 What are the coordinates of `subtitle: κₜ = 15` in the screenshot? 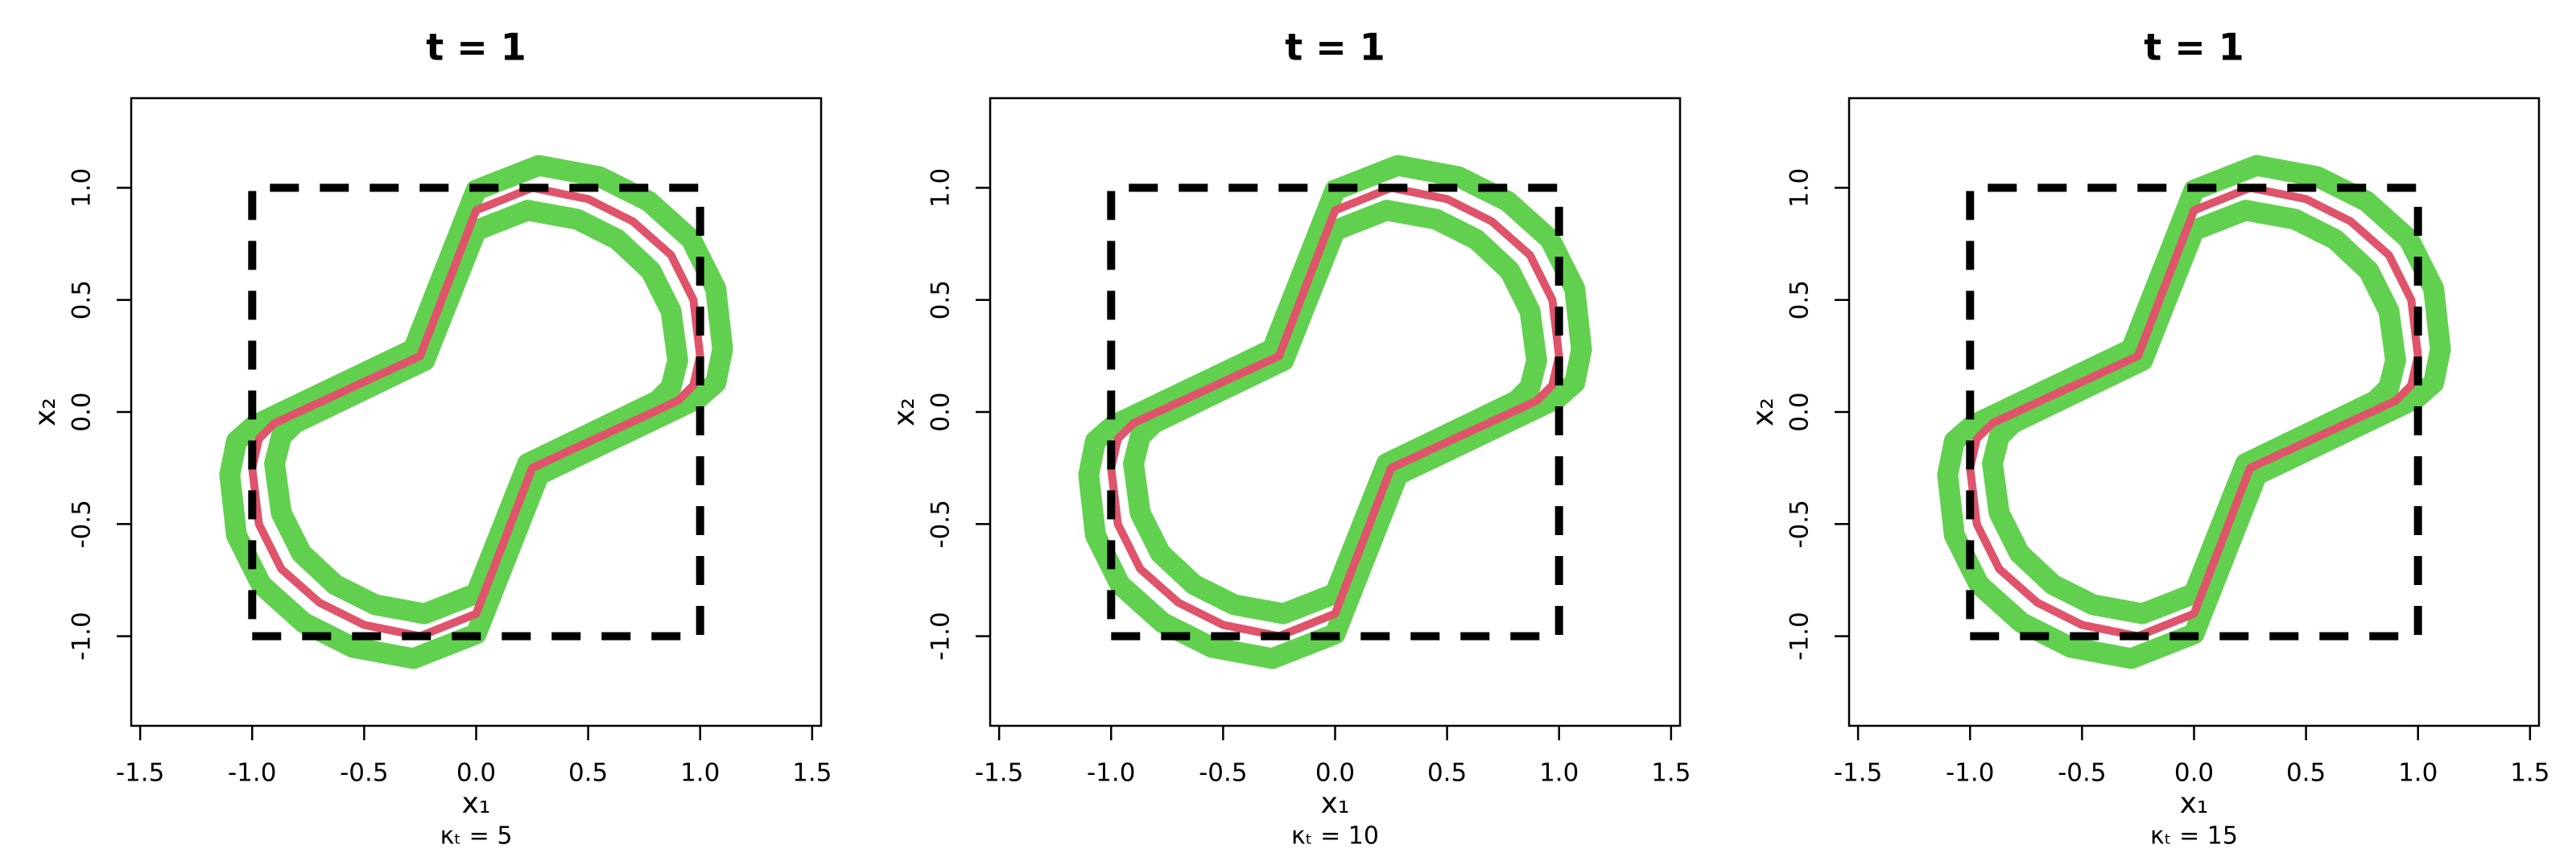 It's located at (2194, 836).